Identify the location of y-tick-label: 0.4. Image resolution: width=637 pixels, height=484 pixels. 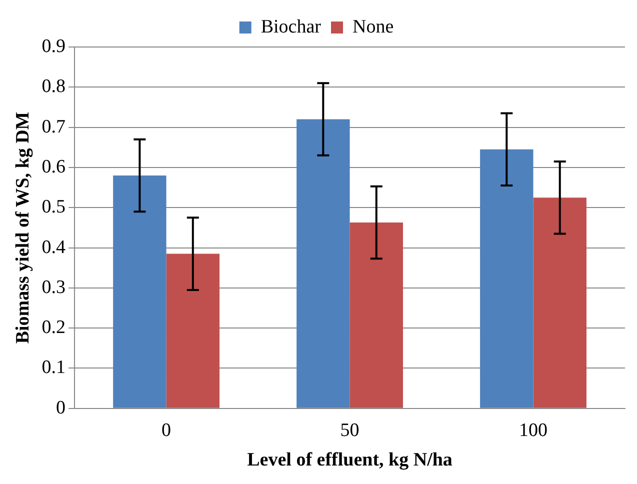
(54, 247).